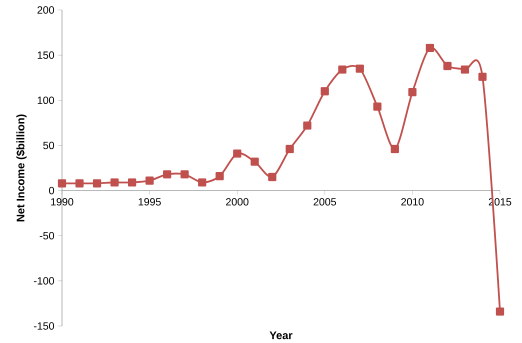 Image resolution: width=522 pixels, height=343 pixels. What do you see at coordinates (46, 56) in the screenshot?
I see `y-tick-label: 150` at bounding box center [46, 56].